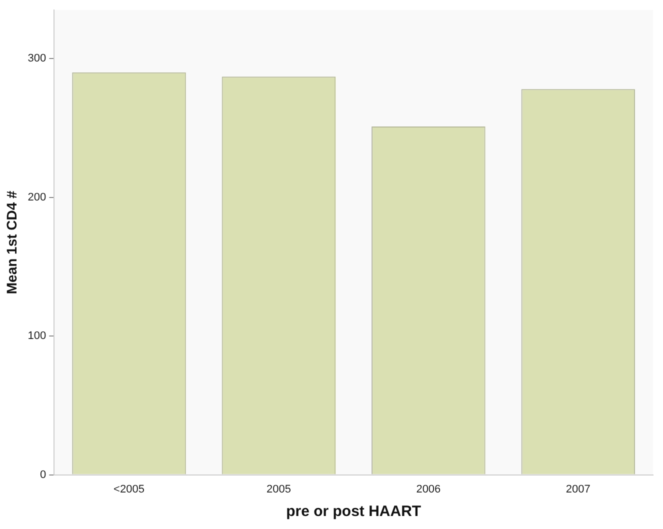 Image resolution: width=663 pixels, height=529 pixels. I want to click on x-axis-title: pre or post HAART, so click(354, 511).